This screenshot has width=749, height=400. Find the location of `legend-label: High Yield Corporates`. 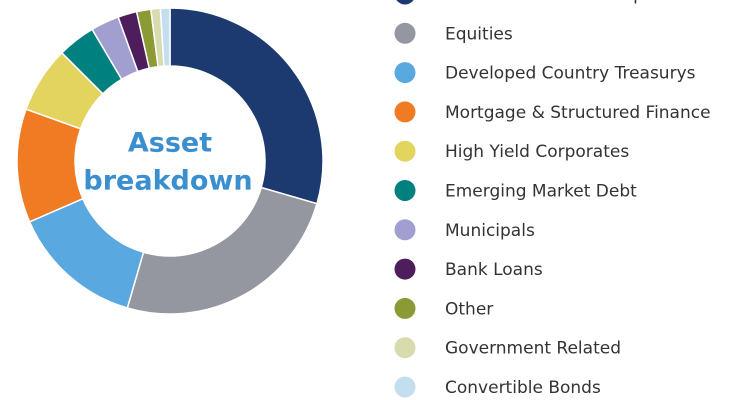

legend-label: High Yield Corporates is located at coordinates (537, 152).